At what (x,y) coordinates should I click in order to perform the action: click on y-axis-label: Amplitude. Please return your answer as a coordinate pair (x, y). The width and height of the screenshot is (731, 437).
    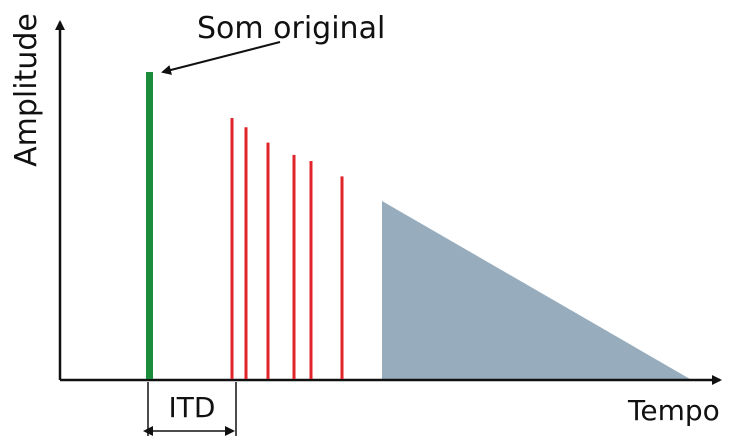
    Looking at the image, I should click on (26, 90).